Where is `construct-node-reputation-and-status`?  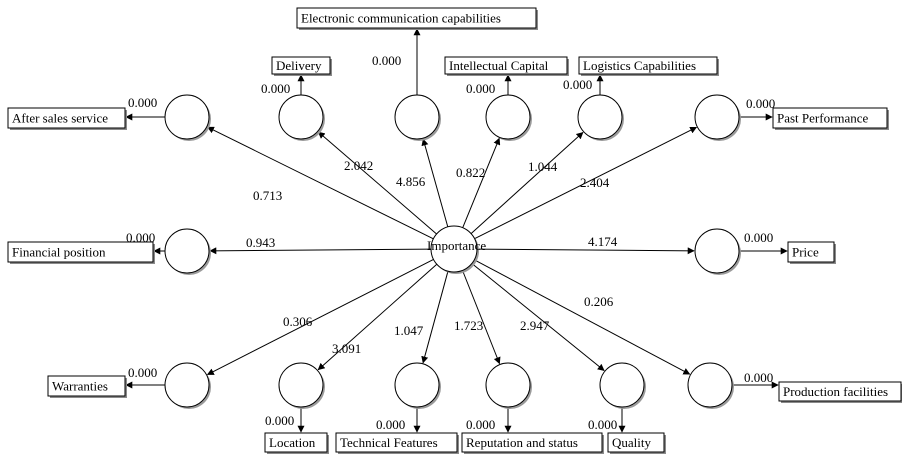
construct-node-reputation-and-status is located at coordinates (508, 385).